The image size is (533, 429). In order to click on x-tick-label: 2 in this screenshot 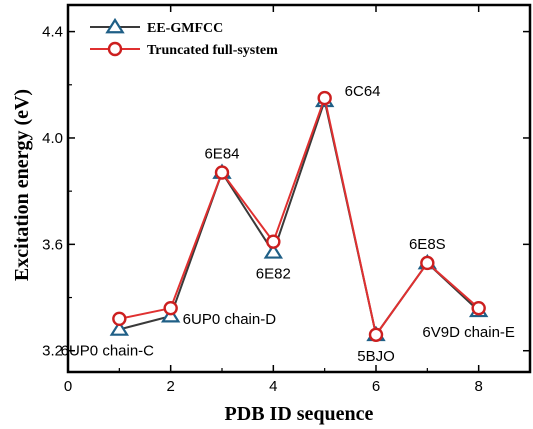, I will do `click(170, 386)`.